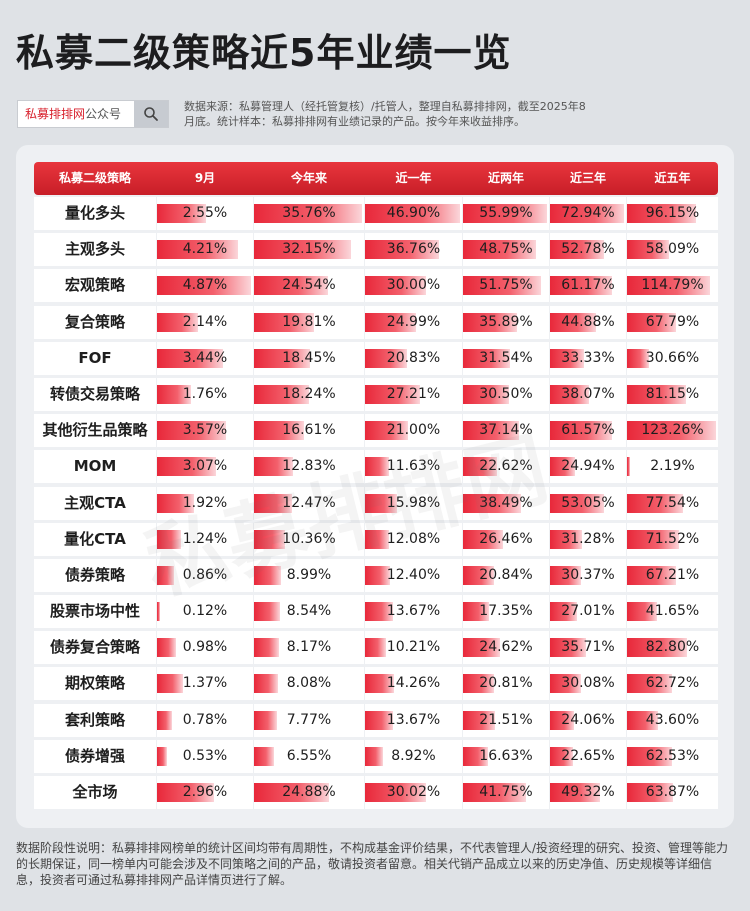 This screenshot has height=911, width=750. What do you see at coordinates (413, 755) in the screenshot?
I see `value-label: 8.92%` at bounding box center [413, 755].